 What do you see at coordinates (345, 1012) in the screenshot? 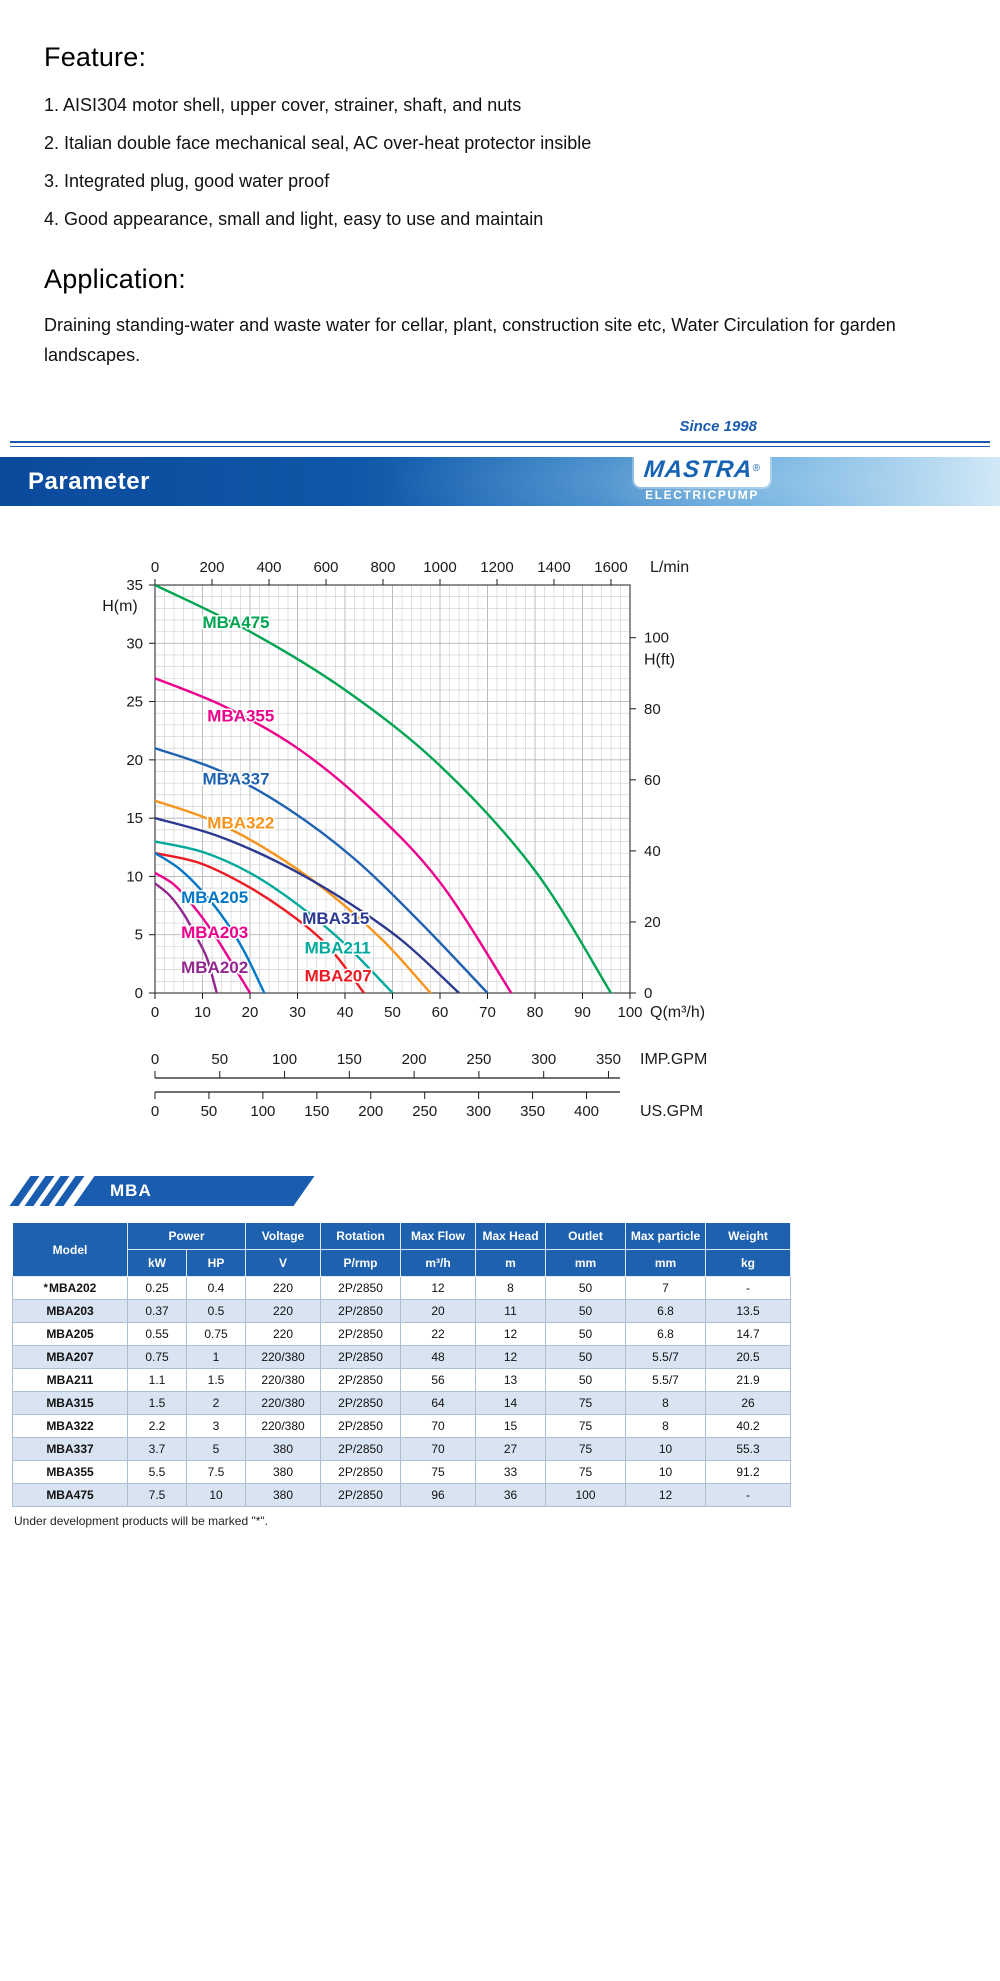
I see `axis-tick-label: 40` at bounding box center [345, 1012].